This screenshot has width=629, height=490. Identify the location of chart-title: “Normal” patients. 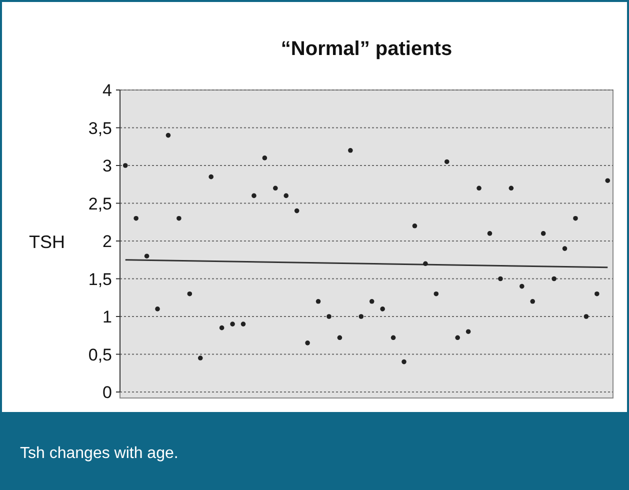
(366, 49).